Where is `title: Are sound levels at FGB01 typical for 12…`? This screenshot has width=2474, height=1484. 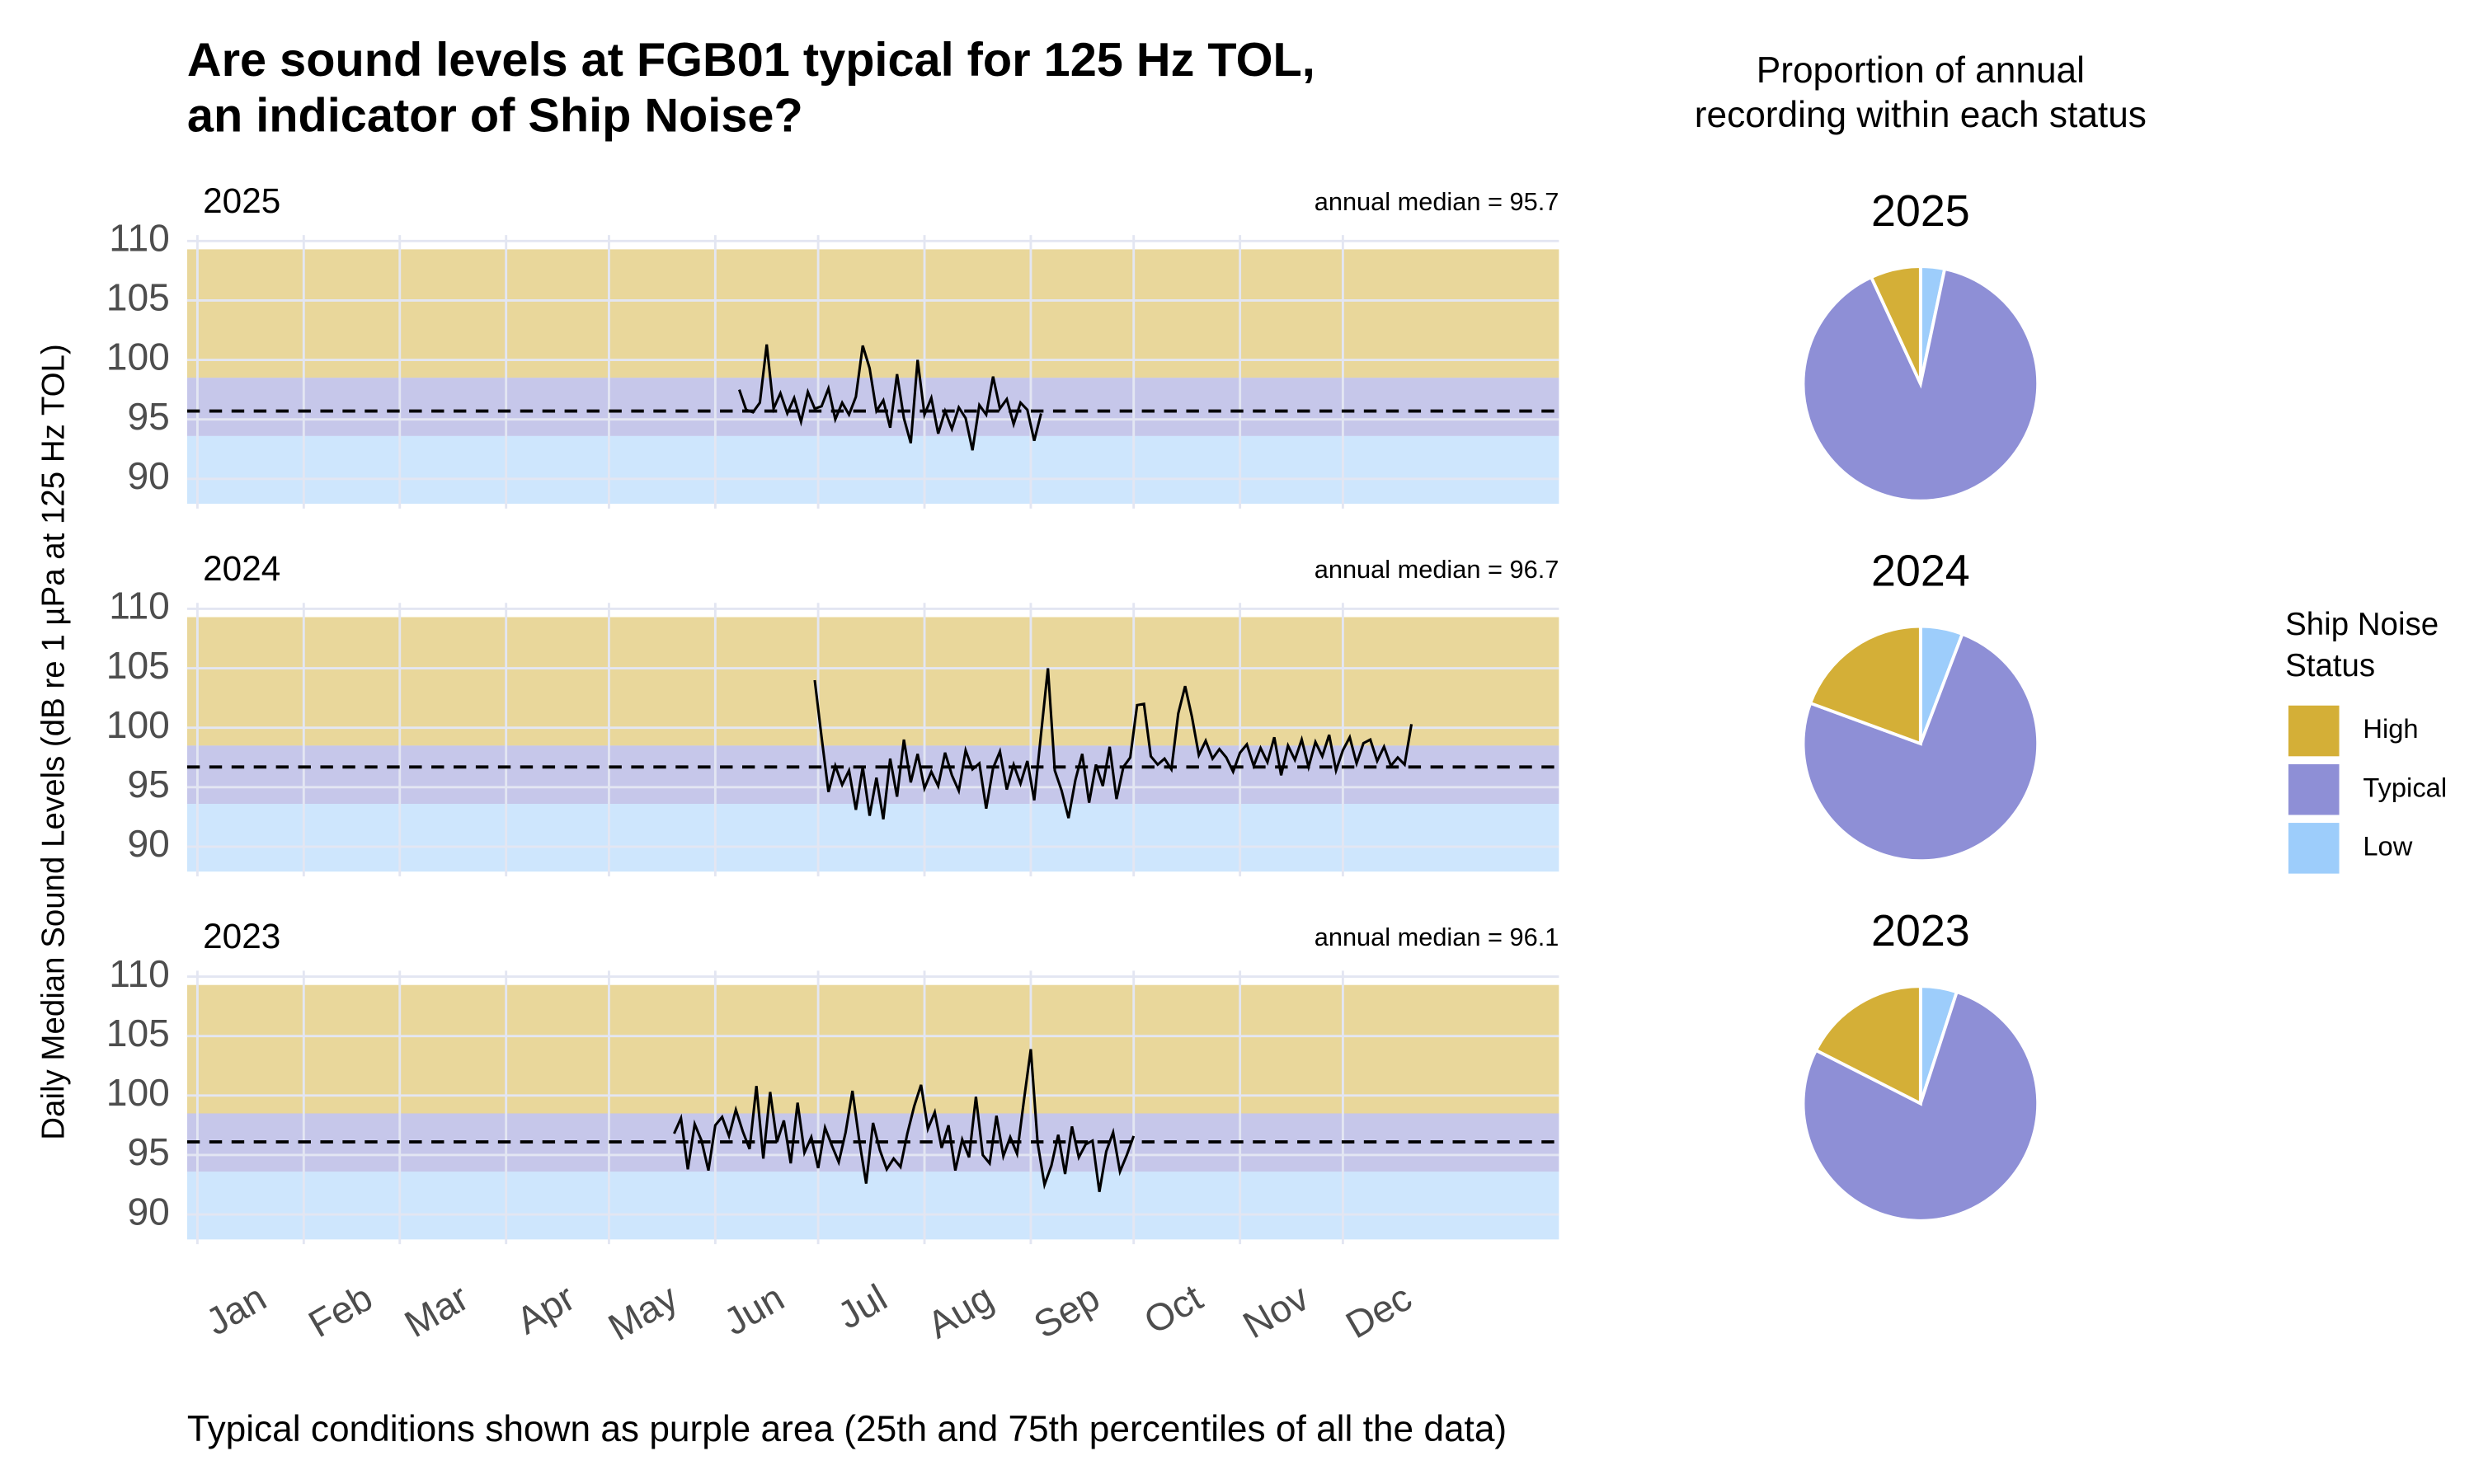
title: Are sound levels at FGB01 typical for 12… is located at coordinates (751, 60).